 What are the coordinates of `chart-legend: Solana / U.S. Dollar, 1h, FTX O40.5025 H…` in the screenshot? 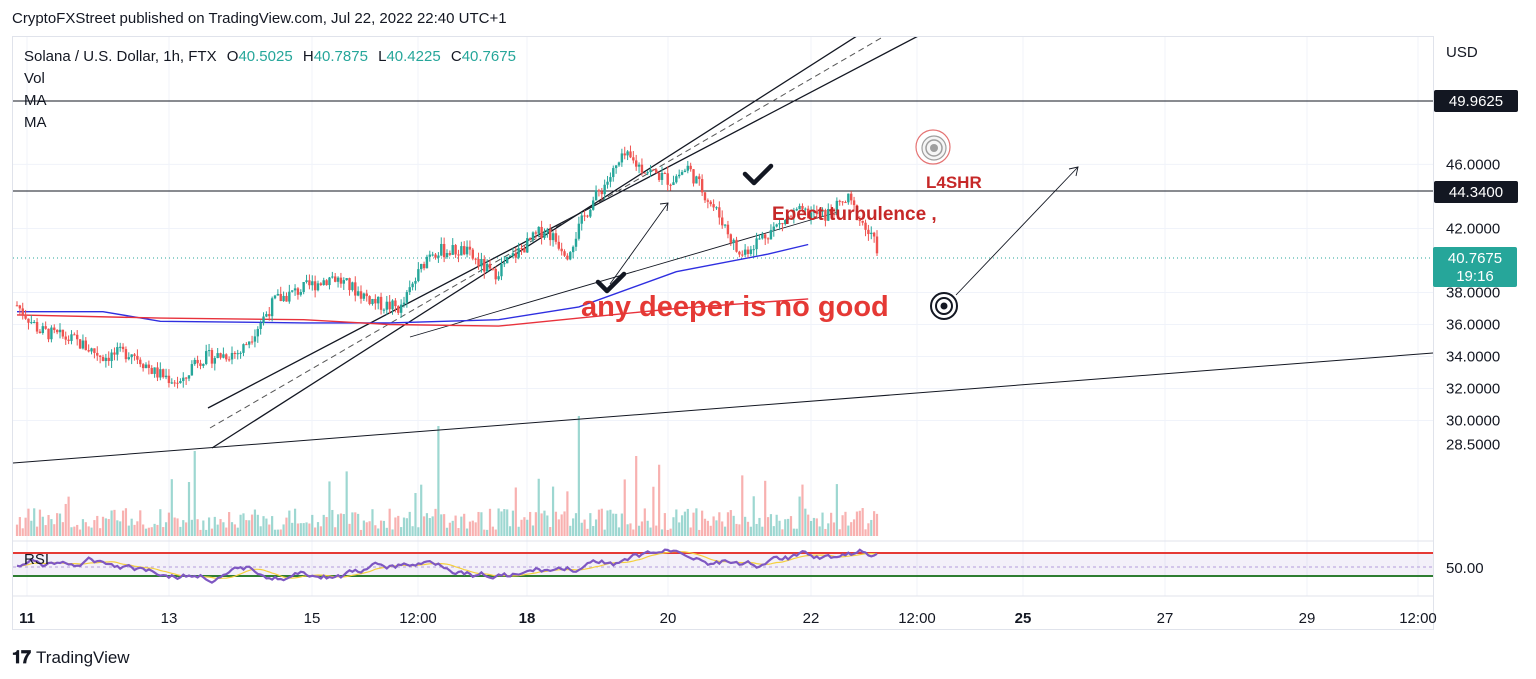 It's located at (270, 90).